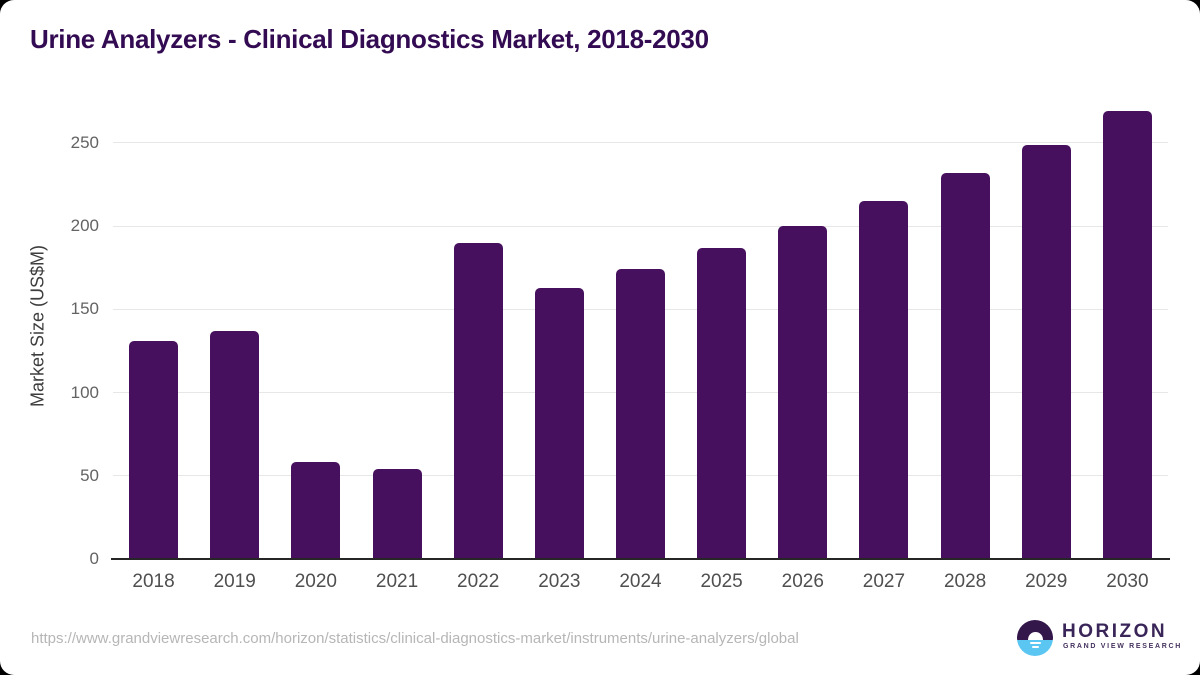  Describe the element at coordinates (478, 400) in the screenshot. I see `bar-2022` at that location.